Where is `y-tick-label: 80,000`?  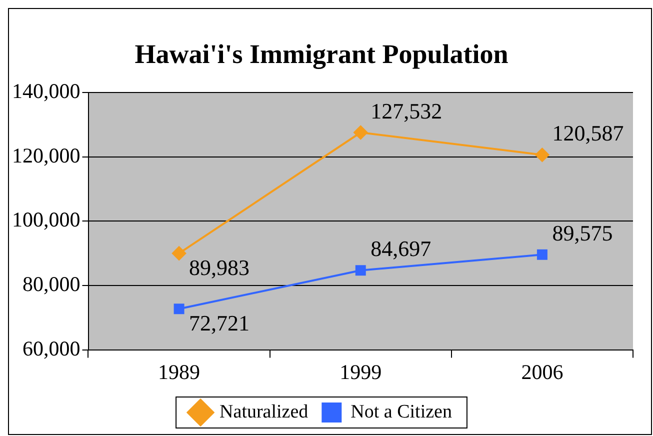
y-tick-label: 80,000 is located at coordinates (51, 284).